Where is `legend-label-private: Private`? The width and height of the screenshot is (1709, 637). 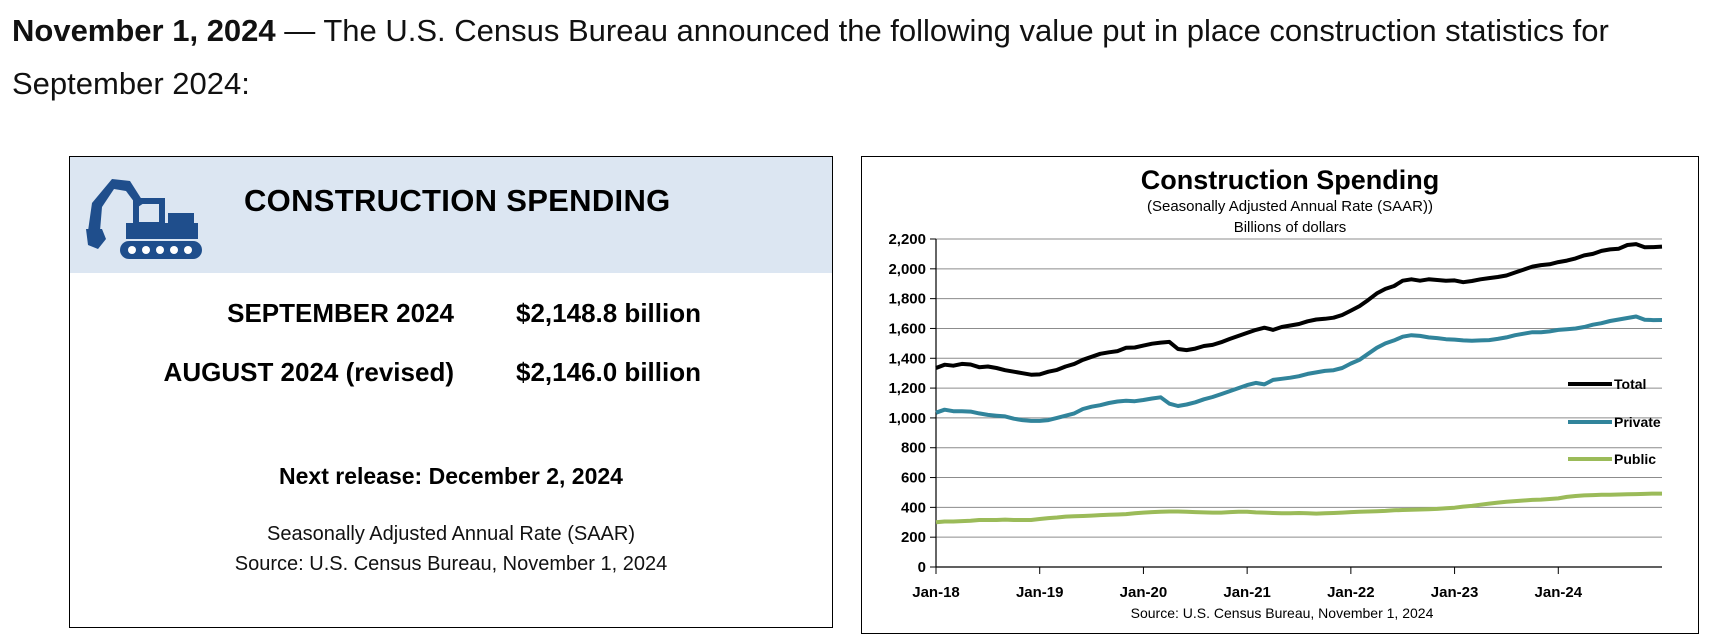
legend-label-private: Private is located at coordinates (1637, 422).